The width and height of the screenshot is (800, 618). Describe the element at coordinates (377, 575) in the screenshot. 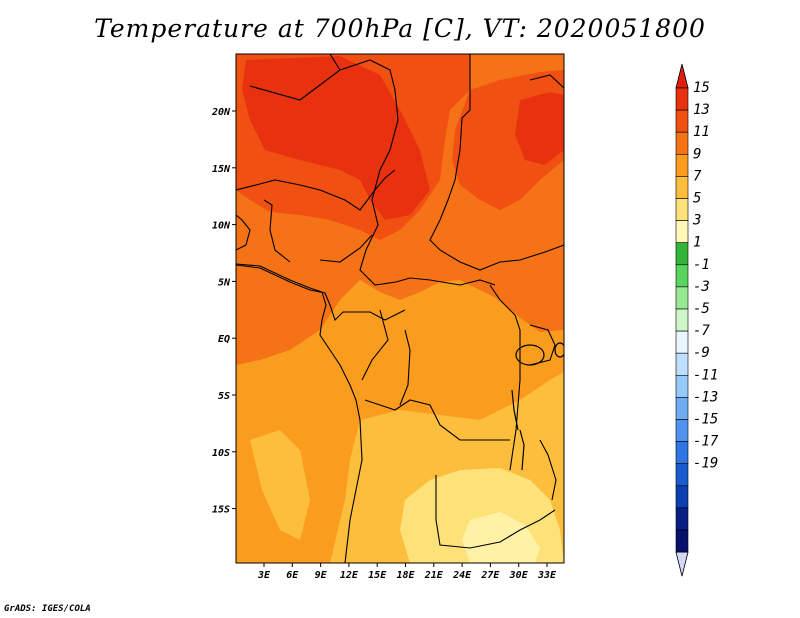

I see `lon-tick-label: 15E` at that location.